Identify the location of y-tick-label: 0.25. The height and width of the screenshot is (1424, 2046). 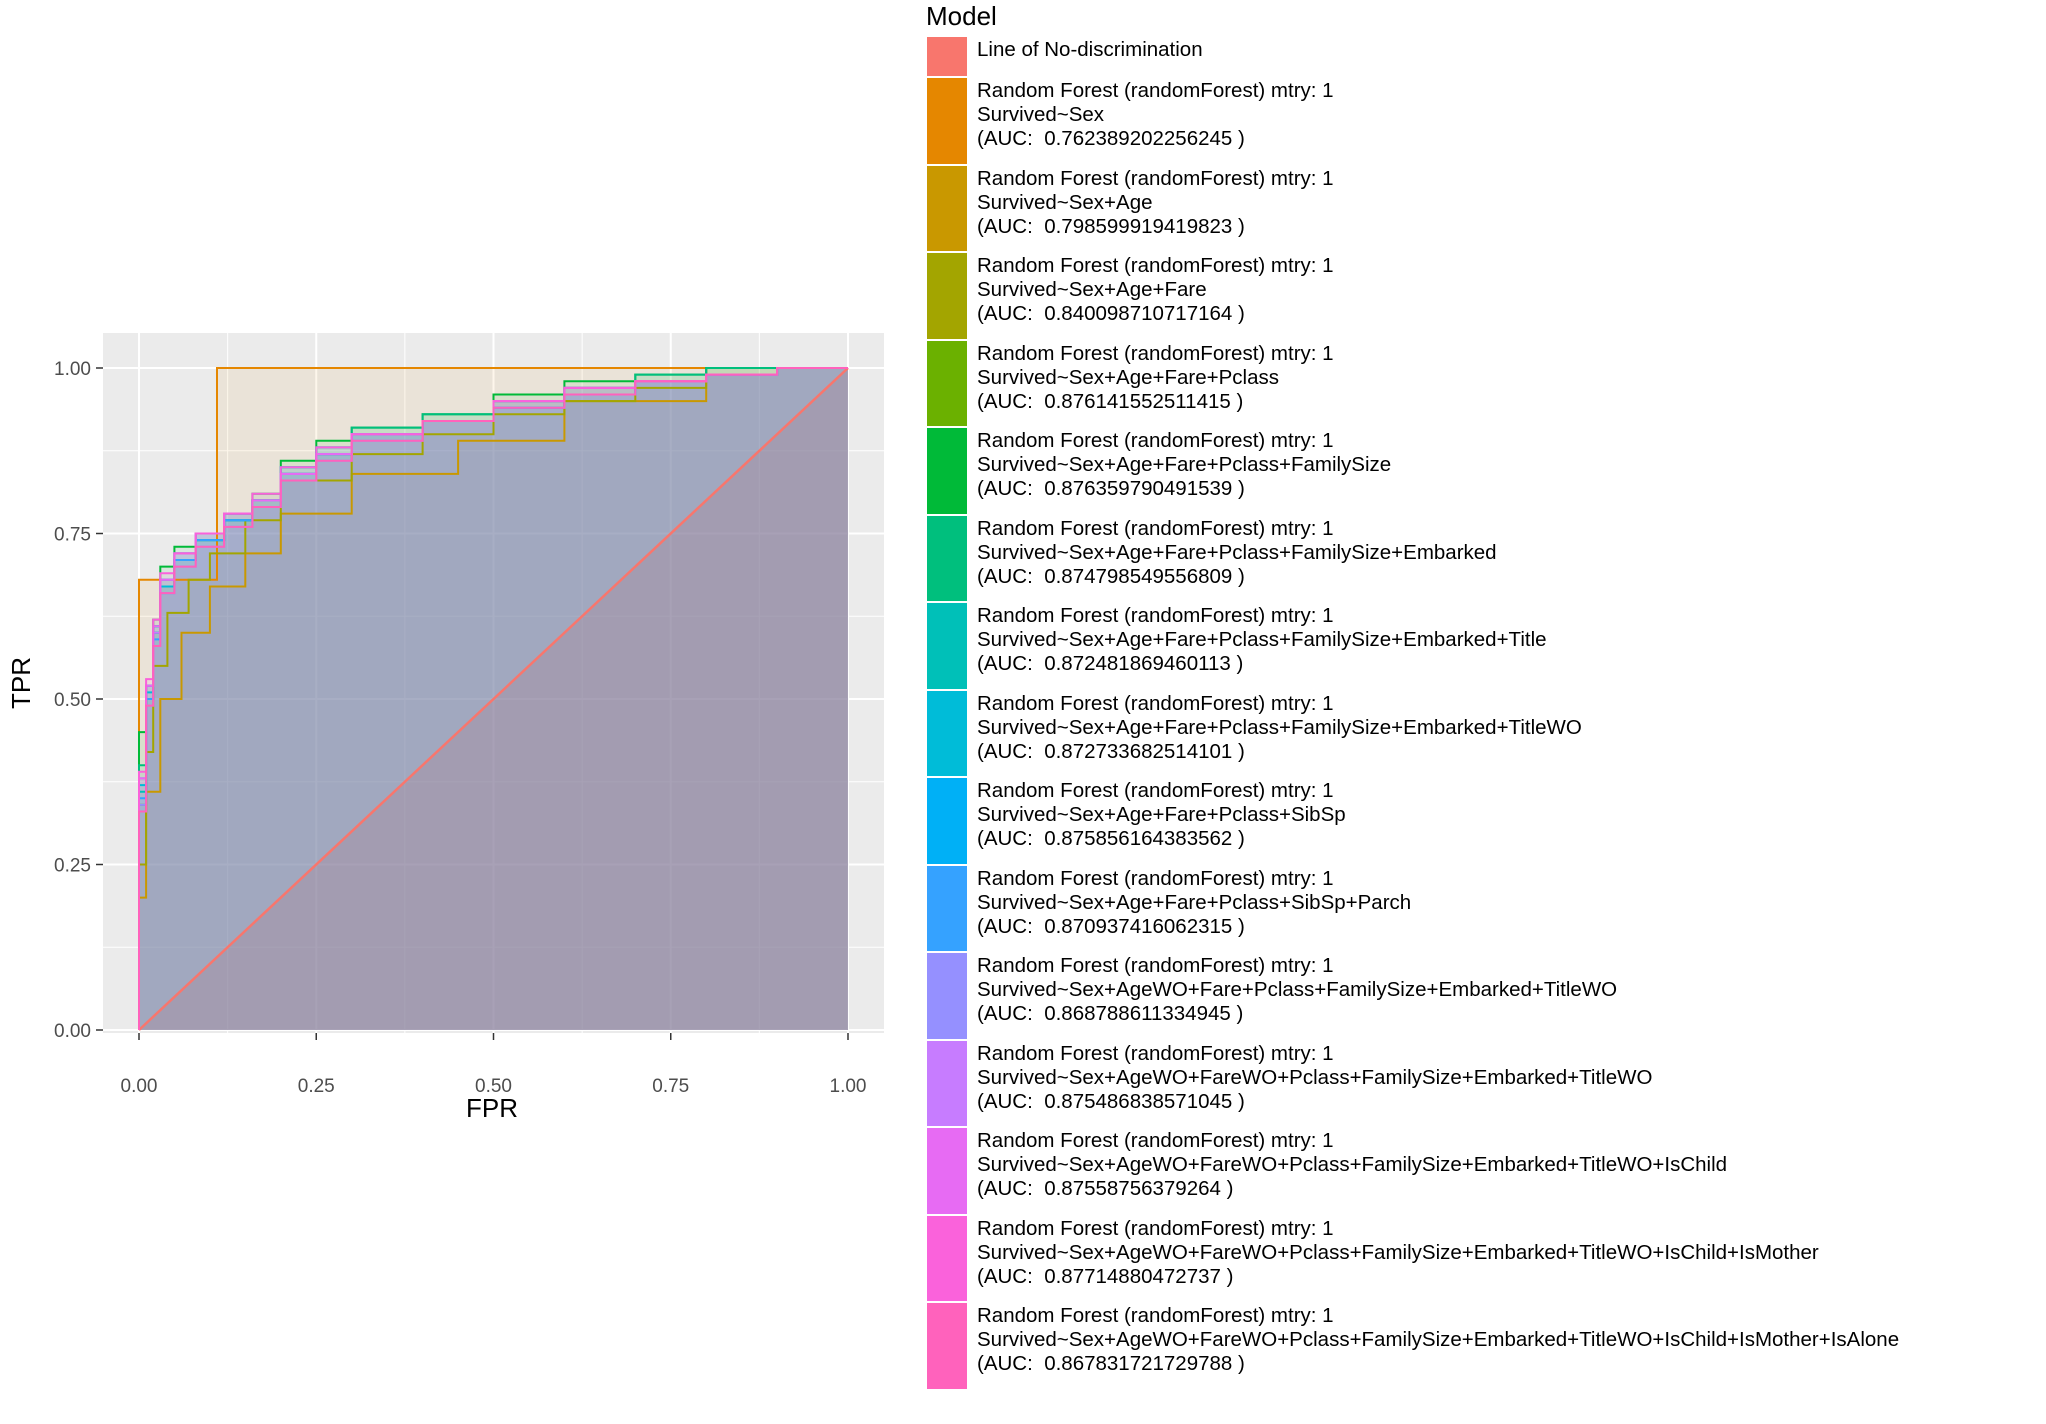
(72, 866).